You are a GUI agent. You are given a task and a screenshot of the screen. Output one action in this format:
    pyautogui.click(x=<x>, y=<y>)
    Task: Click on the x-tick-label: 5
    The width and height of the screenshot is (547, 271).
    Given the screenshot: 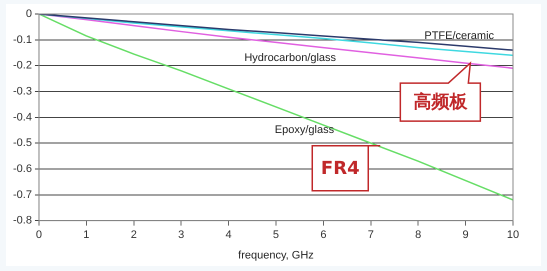 What is the action you would take?
    pyautogui.click(x=276, y=235)
    